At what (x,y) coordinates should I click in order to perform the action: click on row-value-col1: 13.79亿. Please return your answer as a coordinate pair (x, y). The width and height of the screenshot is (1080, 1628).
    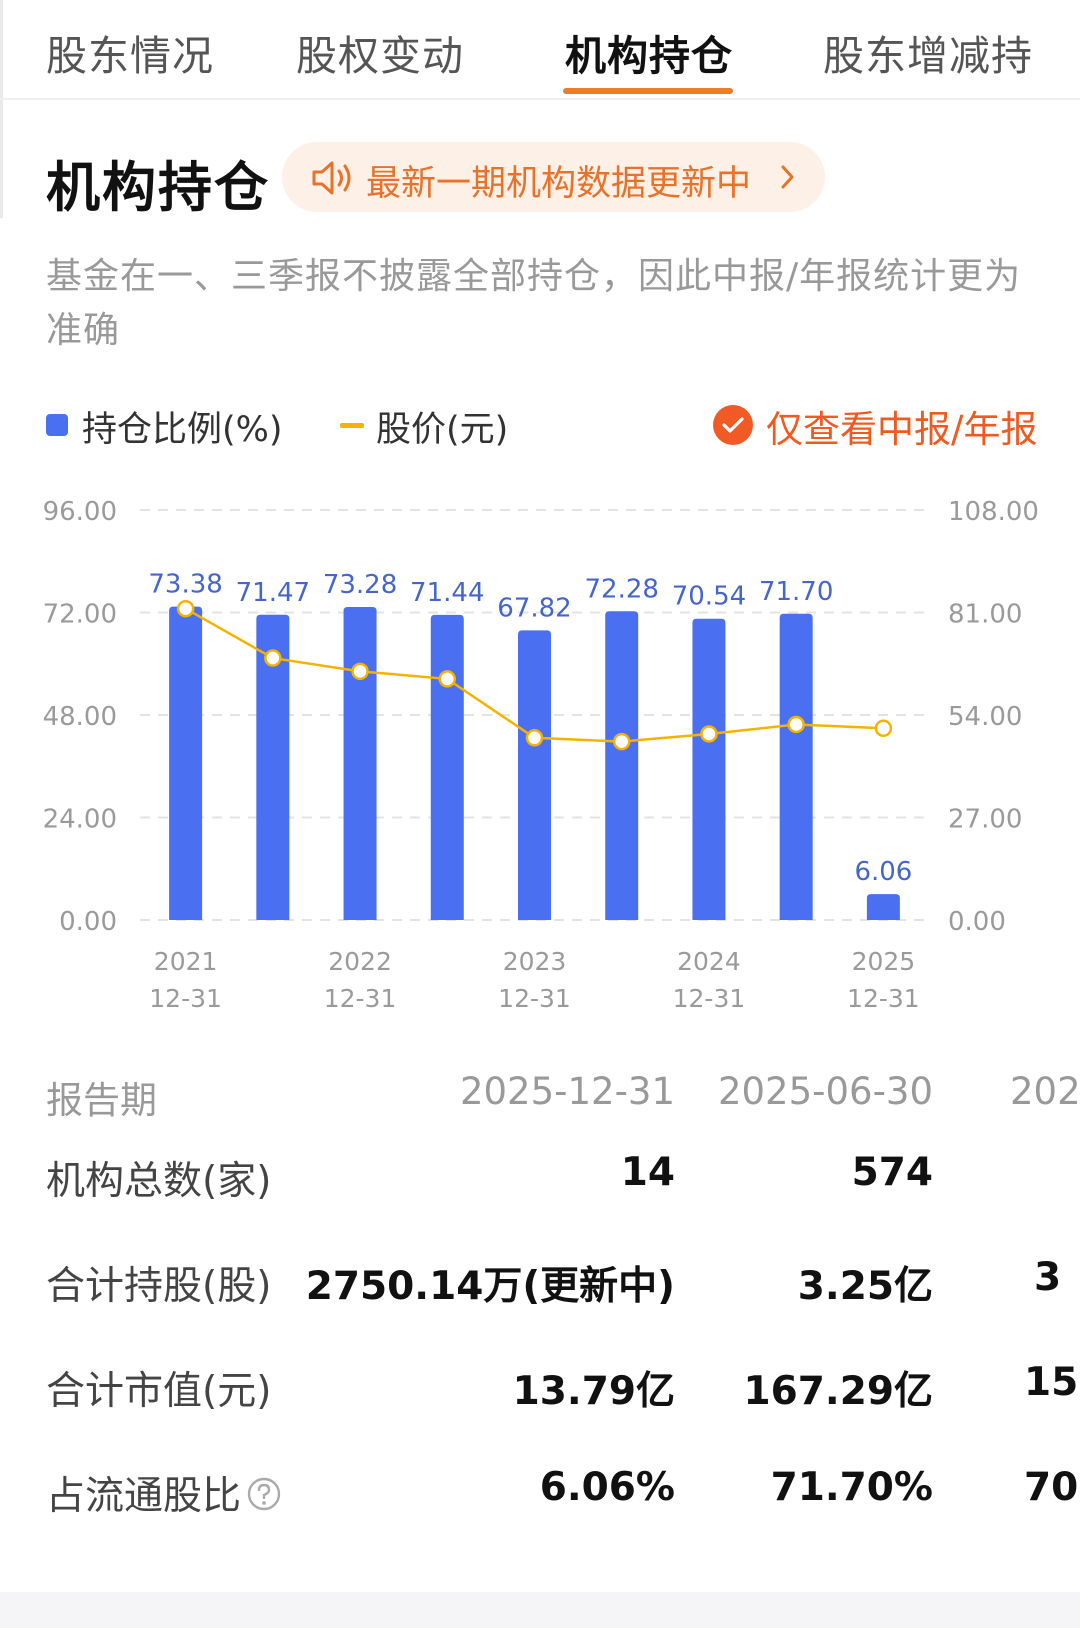
    Looking at the image, I should click on (593, 1391).